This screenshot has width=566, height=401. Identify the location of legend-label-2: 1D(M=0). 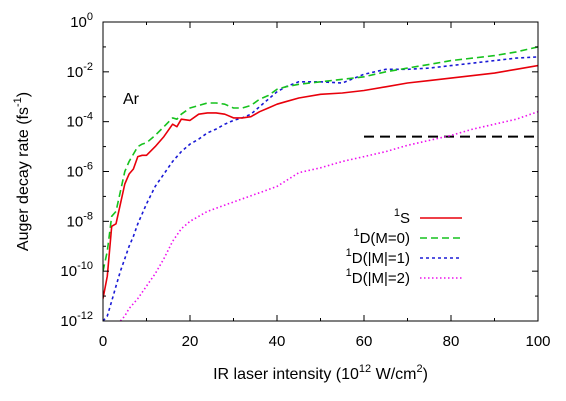
(381, 237).